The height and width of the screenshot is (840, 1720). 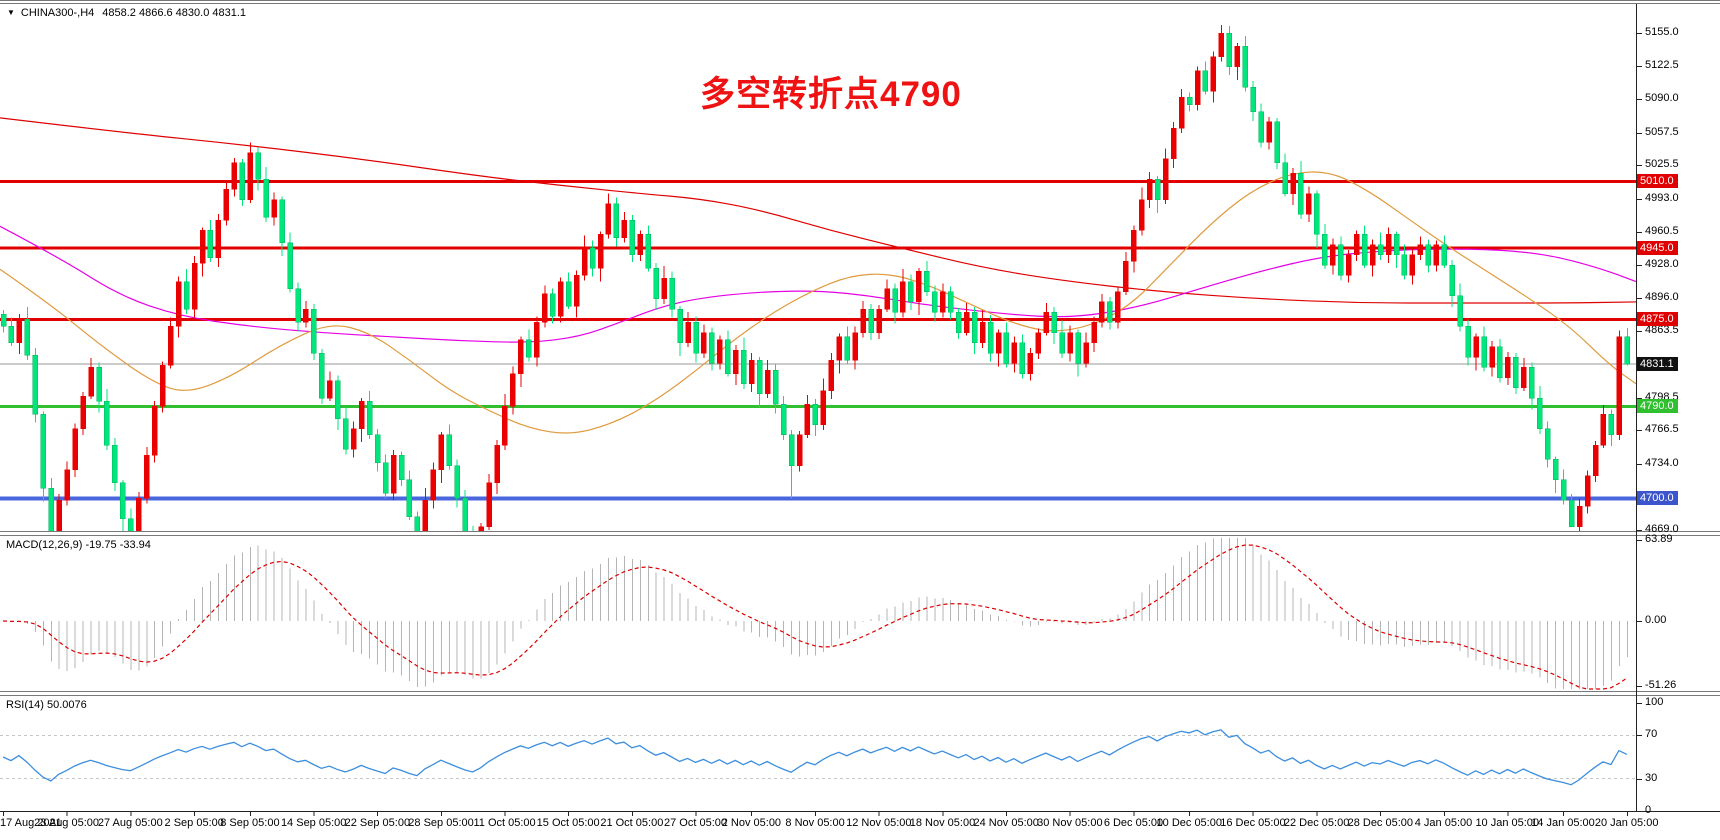 I want to click on axis-tick-label: 4993.0, so click(x=1662, y=197).